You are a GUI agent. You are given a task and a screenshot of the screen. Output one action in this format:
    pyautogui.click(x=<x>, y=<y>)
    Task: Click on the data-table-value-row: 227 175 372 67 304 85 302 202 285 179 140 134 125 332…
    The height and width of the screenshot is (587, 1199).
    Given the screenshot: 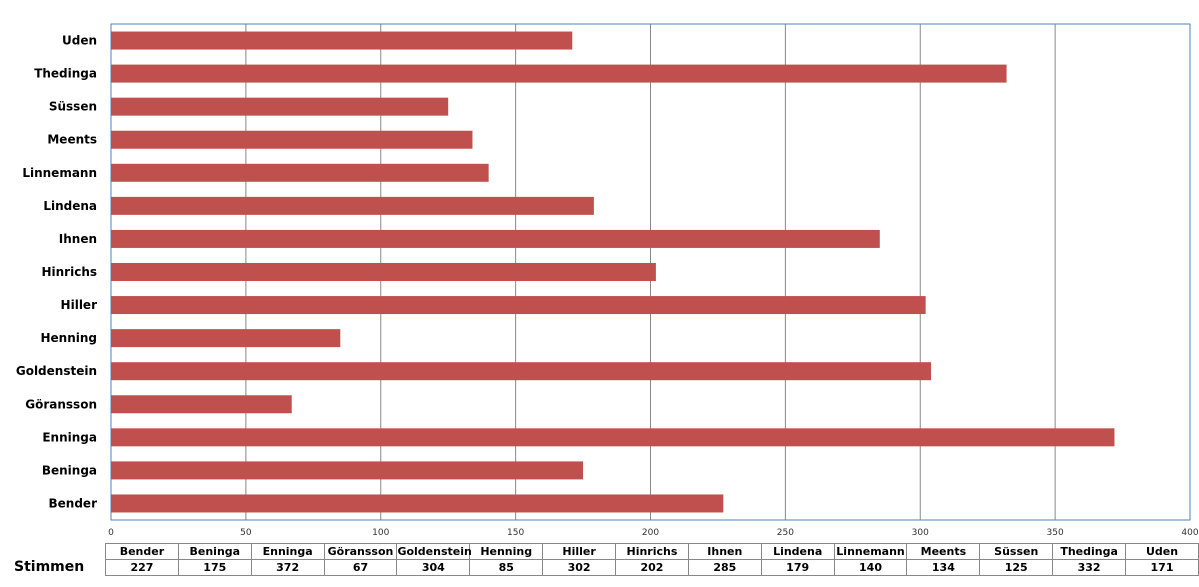 What is the action you would take?
    pyautogui.click(x=652, y=567)
    